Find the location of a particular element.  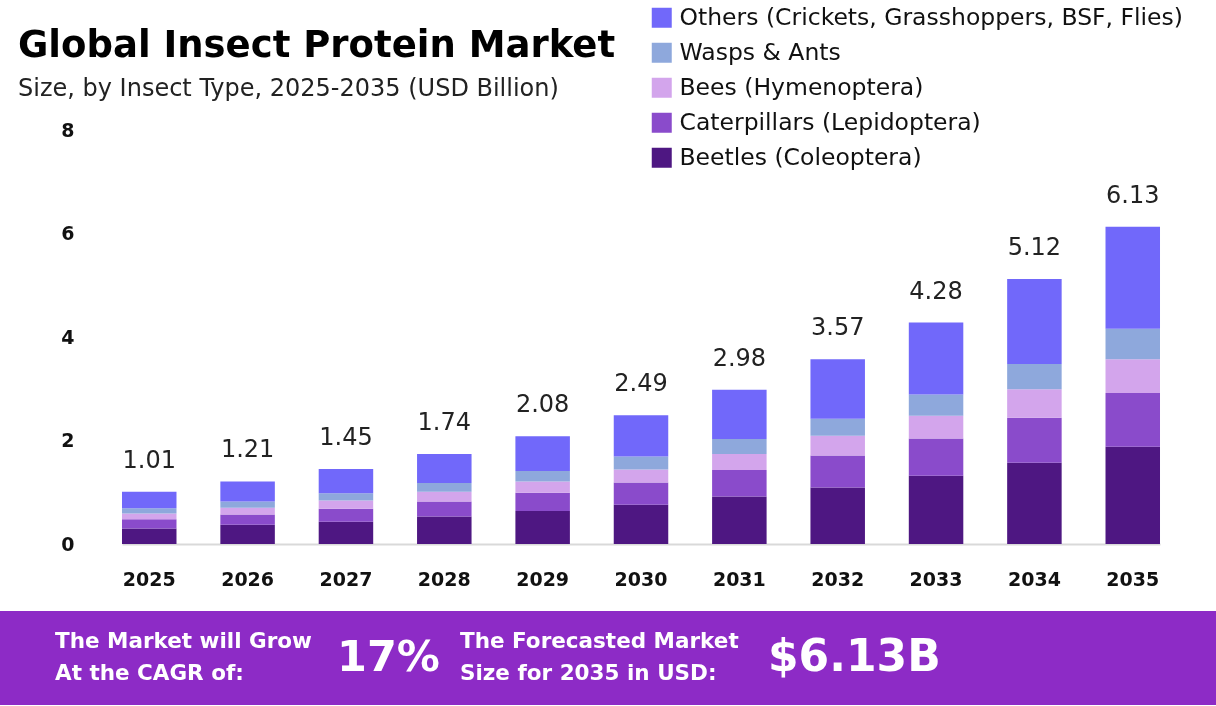

total-label: 1.01 is located at coordinates (149, 459).